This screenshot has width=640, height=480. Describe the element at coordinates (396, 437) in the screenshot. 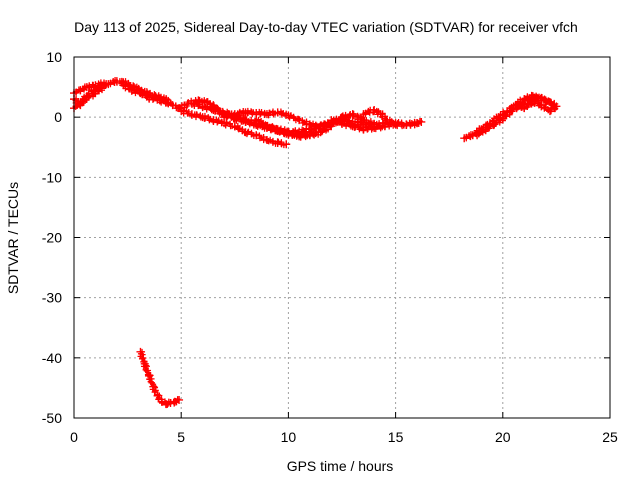

I see `x-tick-label: 15` at that location.